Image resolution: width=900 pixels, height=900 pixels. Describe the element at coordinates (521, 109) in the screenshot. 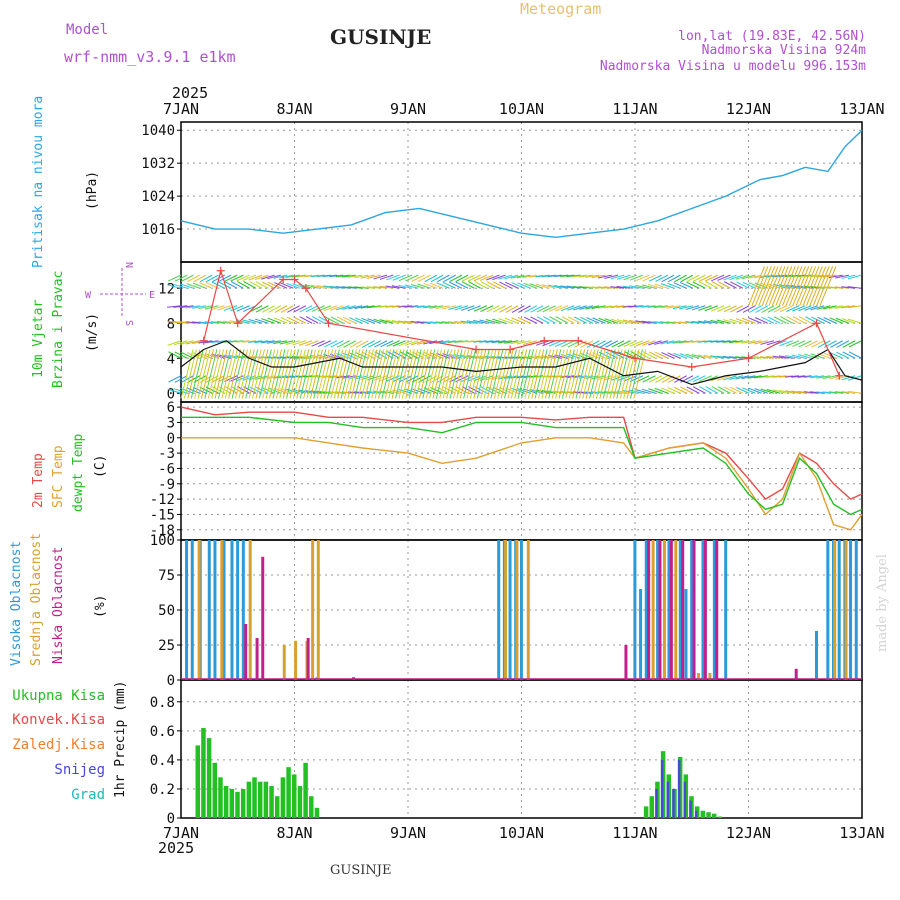

I see `top-tick-label: 10JAN` at that location.